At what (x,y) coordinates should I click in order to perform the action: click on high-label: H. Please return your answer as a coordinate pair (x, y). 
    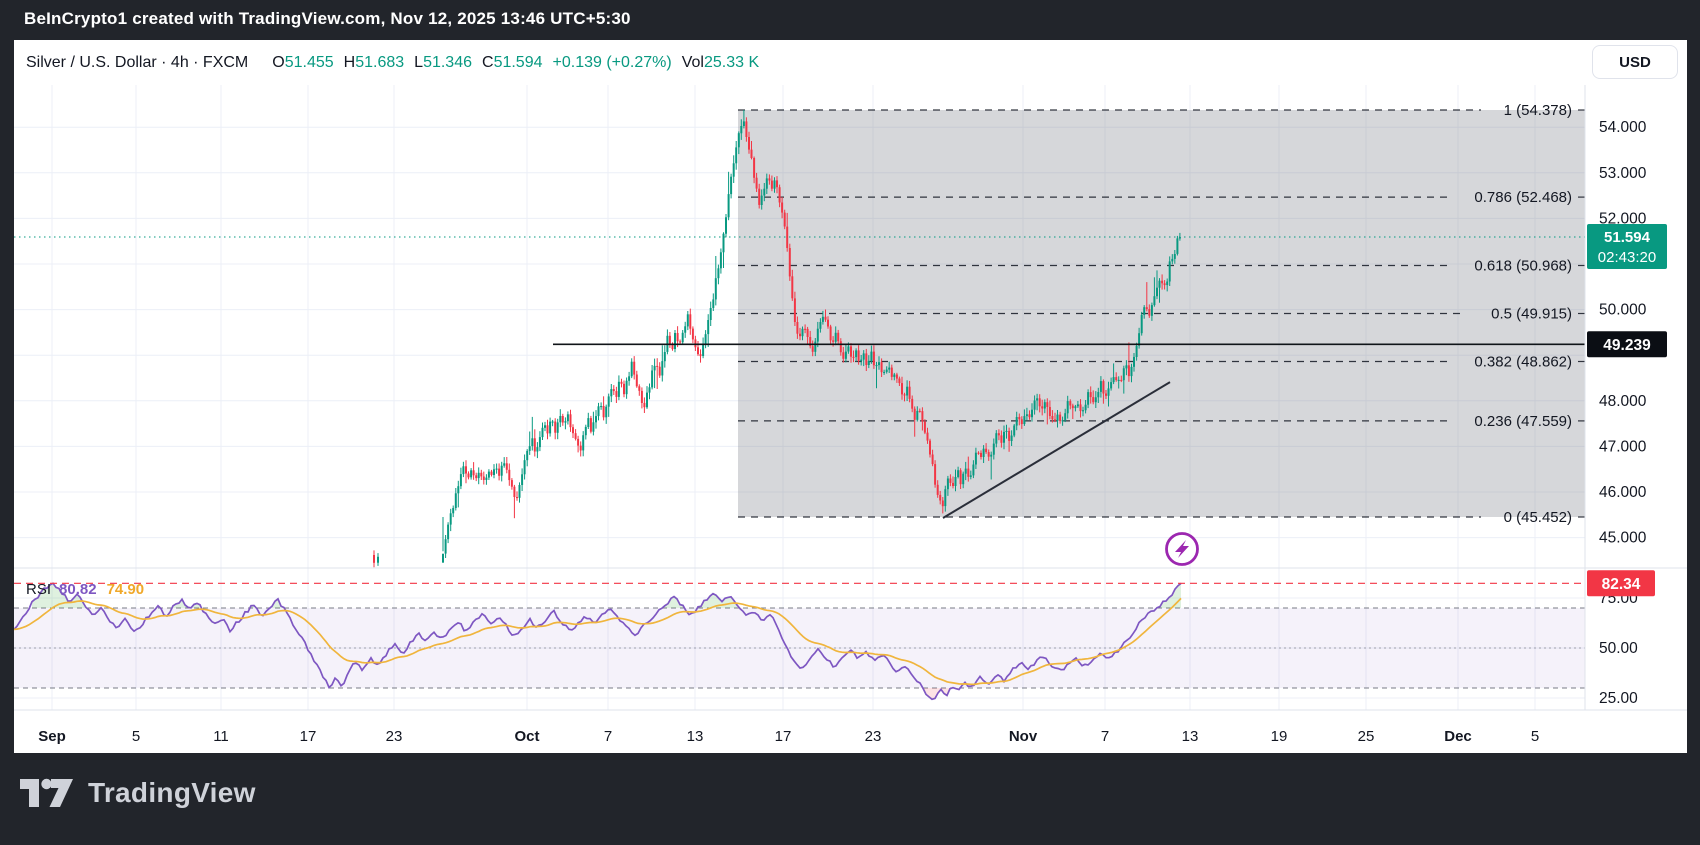
    Looking at the image, I should click on (349, 62).